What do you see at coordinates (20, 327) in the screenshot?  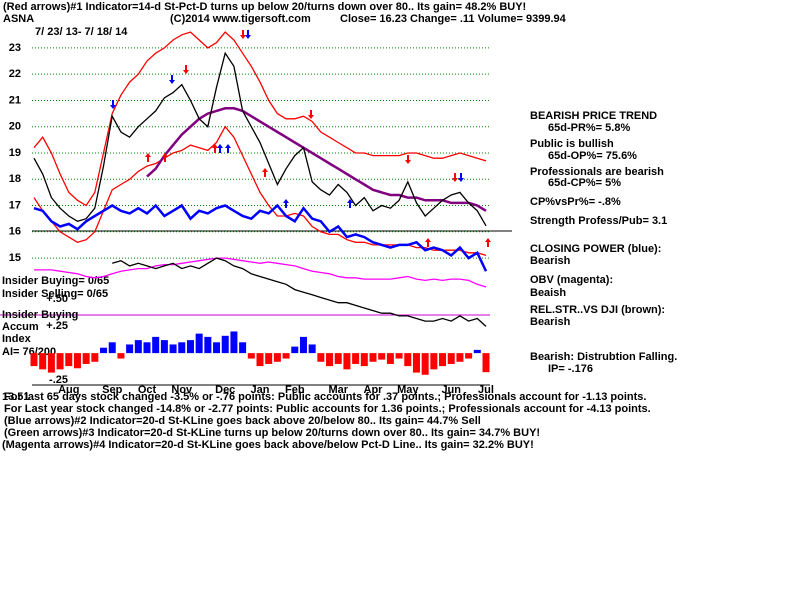 I see `panel-label: Accum` at bounding box center [20, 327].